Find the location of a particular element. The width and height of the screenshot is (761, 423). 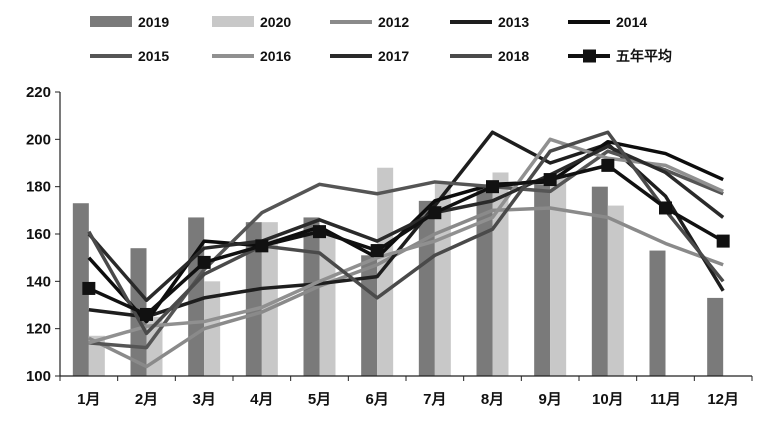

x-tick-label-3: 3月 is located at coordinates (203, 399).